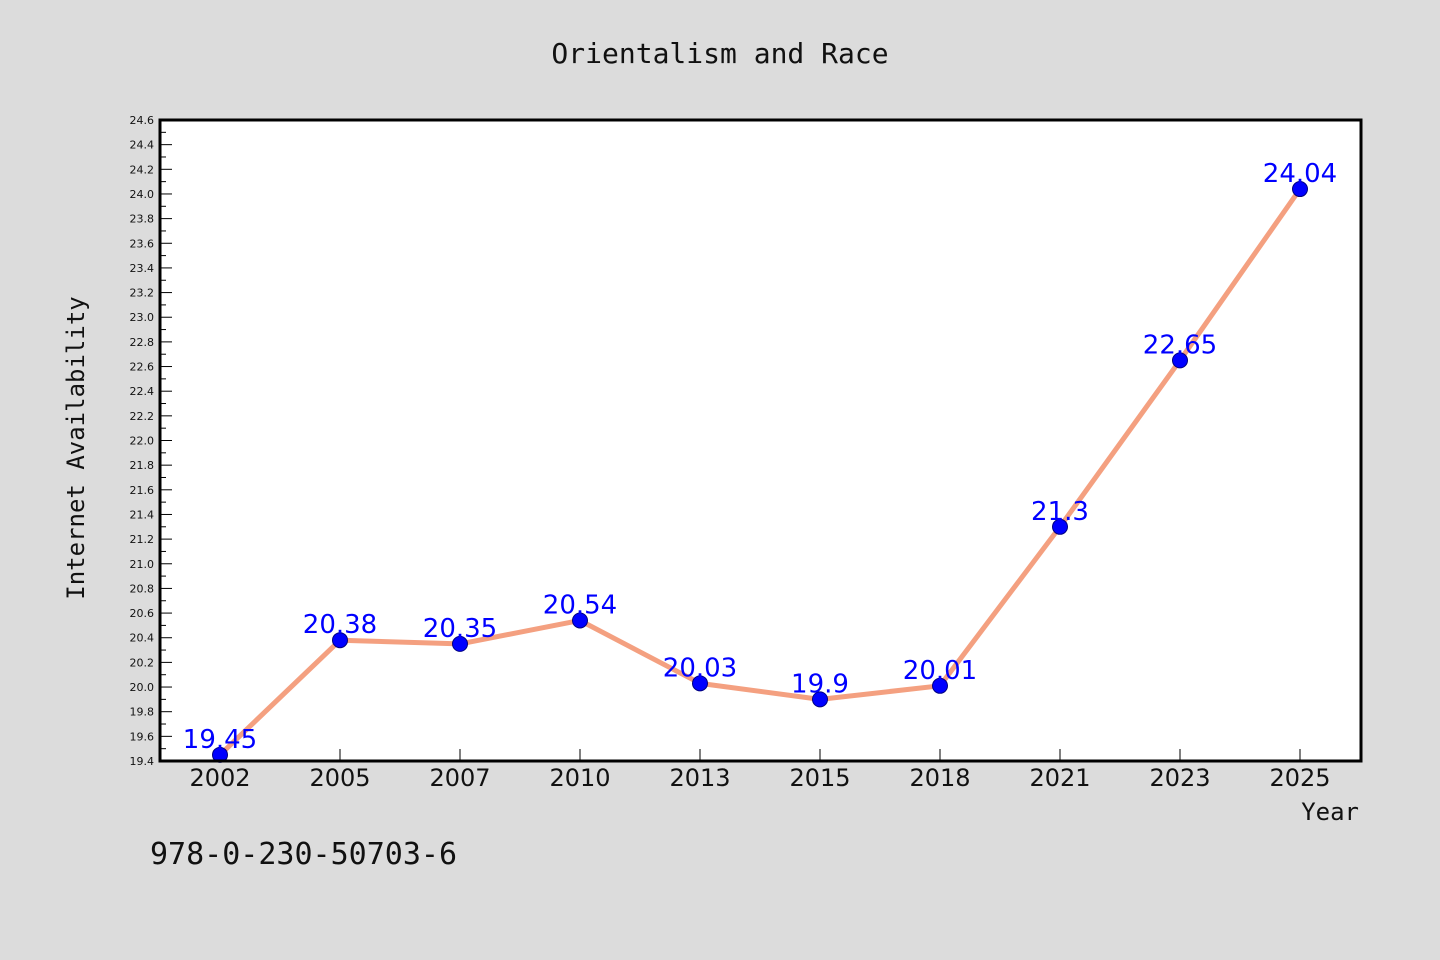 The height and width of the screenshot is (960, 1440). Describe the element at coordinates (1059, 778) in the screenshot. I see `x-tick-label: 2021` at that location.